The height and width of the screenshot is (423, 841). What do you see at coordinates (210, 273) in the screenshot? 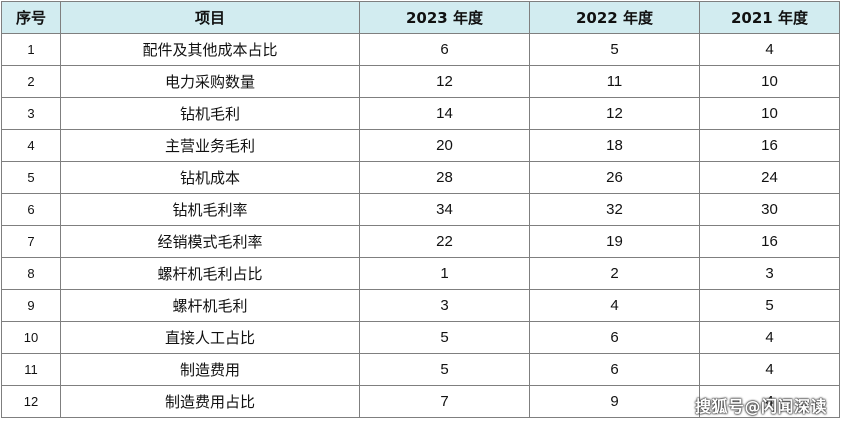
I see `cell-item: 螺杆机毛利占比` at bounding box center [210, 273].